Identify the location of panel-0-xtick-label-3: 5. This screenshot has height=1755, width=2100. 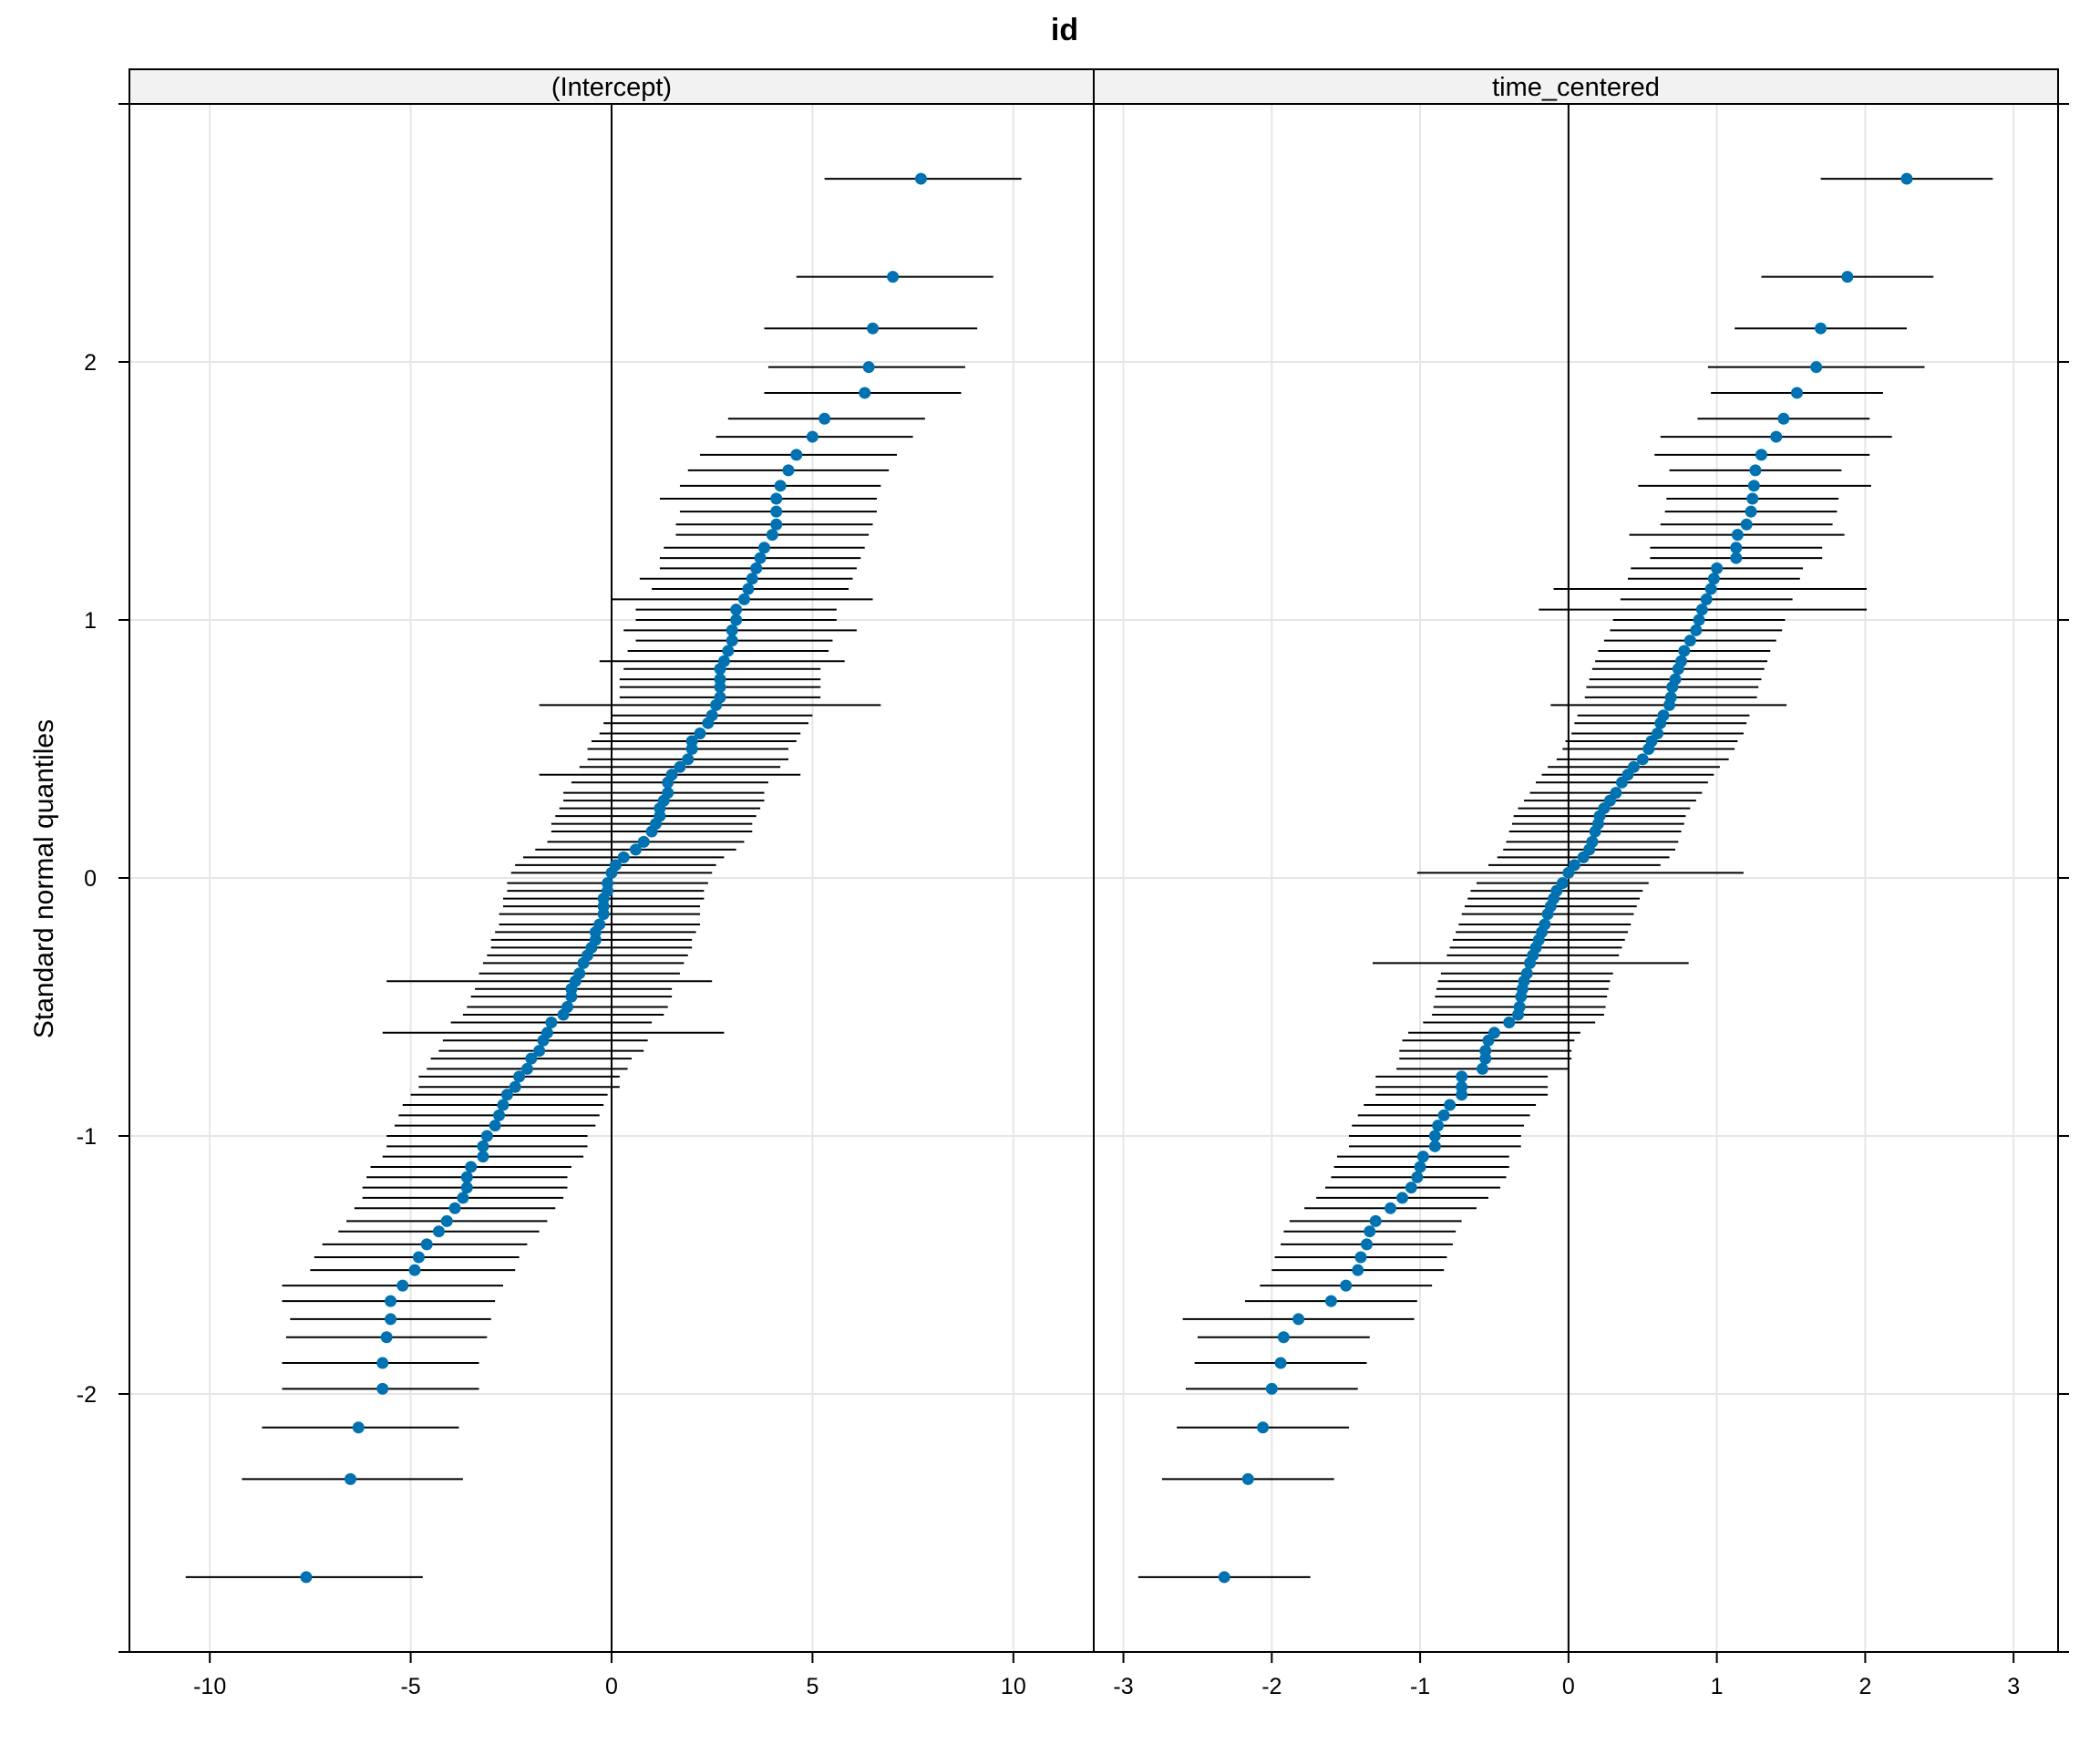
(812, 1686).